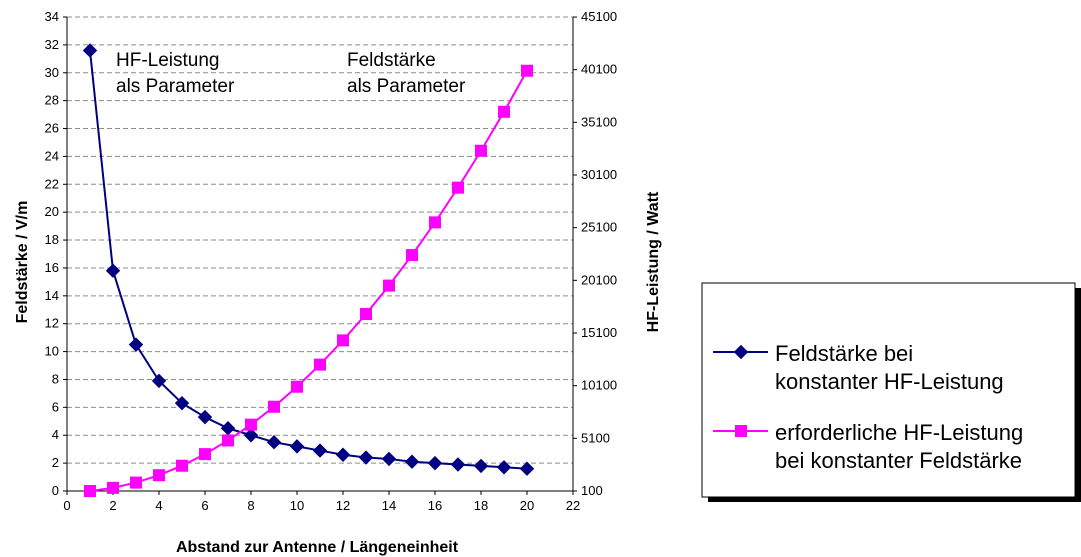 The height and width of the screenshot is (557, 1081). I want to click on legend-box, so click(888, 390).